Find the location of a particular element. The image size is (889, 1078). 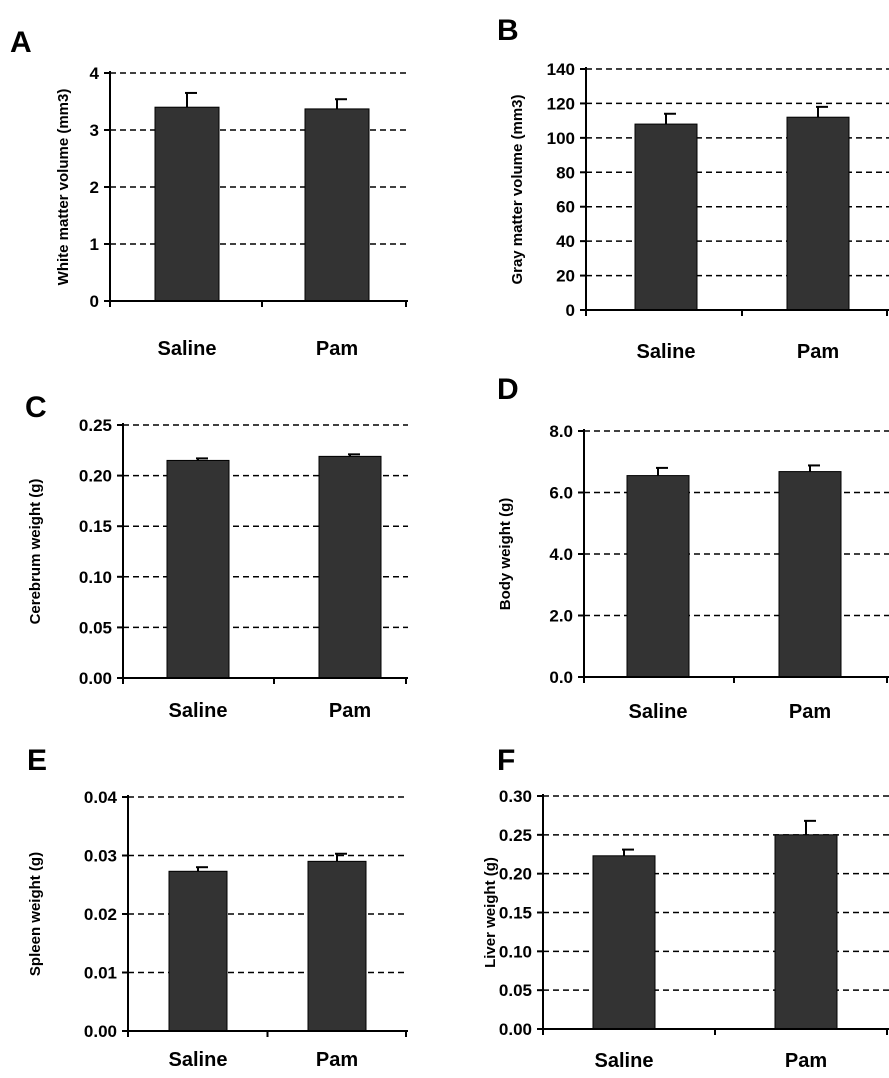

y-axis-label: Cerebrum weight (g) is located at coordinates (35, 552).